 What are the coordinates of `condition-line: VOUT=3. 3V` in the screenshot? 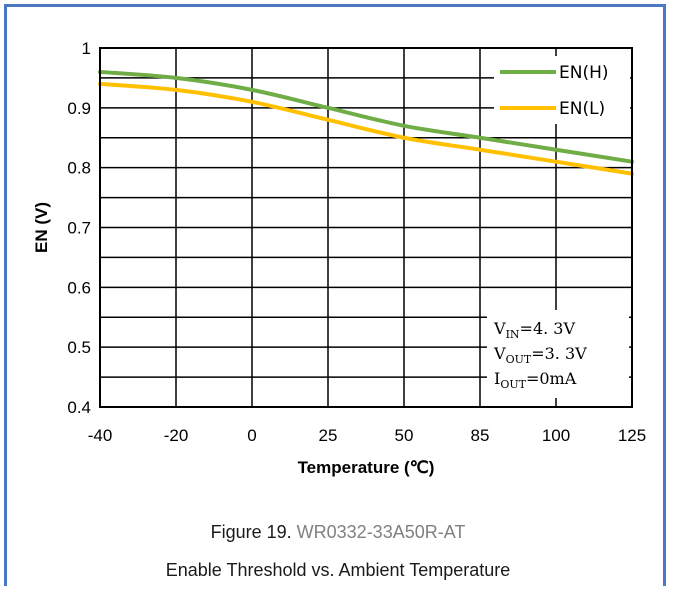 It's located at (540, 355).